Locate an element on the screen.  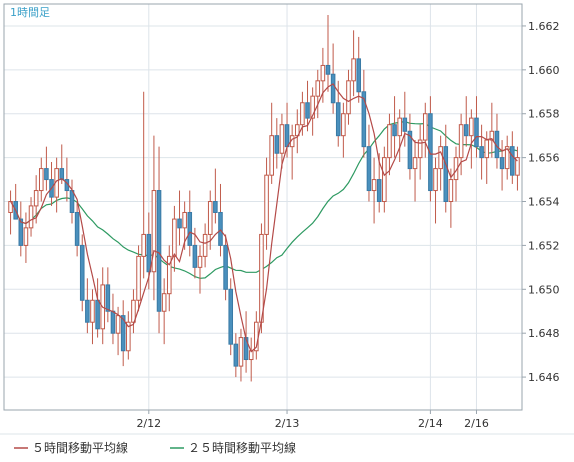
x-tick-label: 2/12 is located at coordinates (148, 423).